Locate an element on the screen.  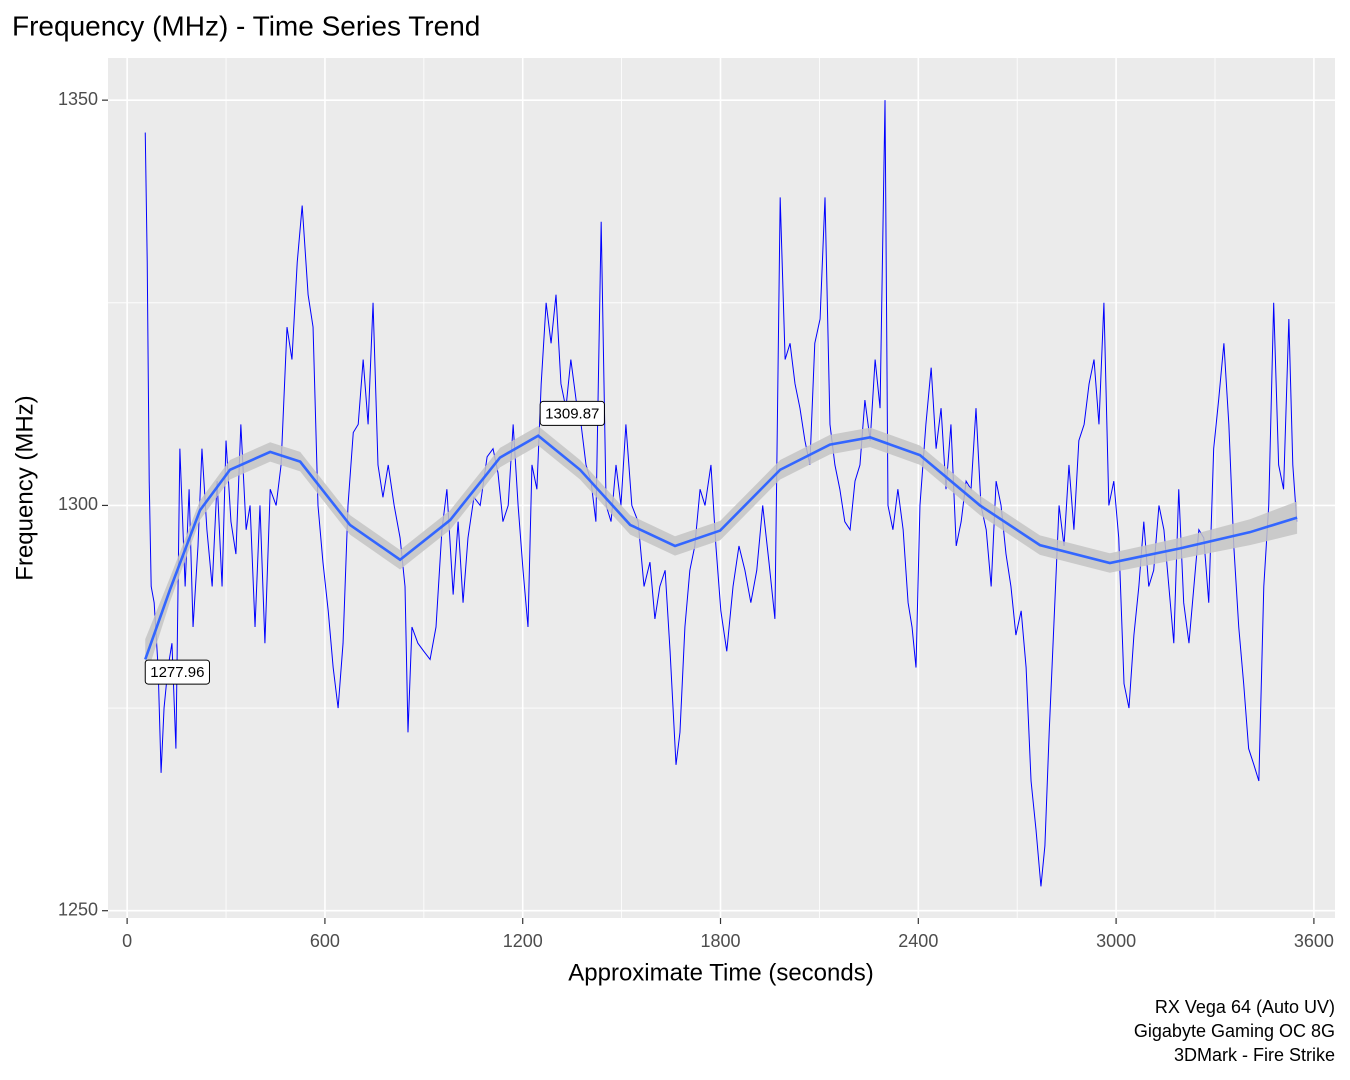
annotation: 1277.96 is located at coordinates (177, 672).